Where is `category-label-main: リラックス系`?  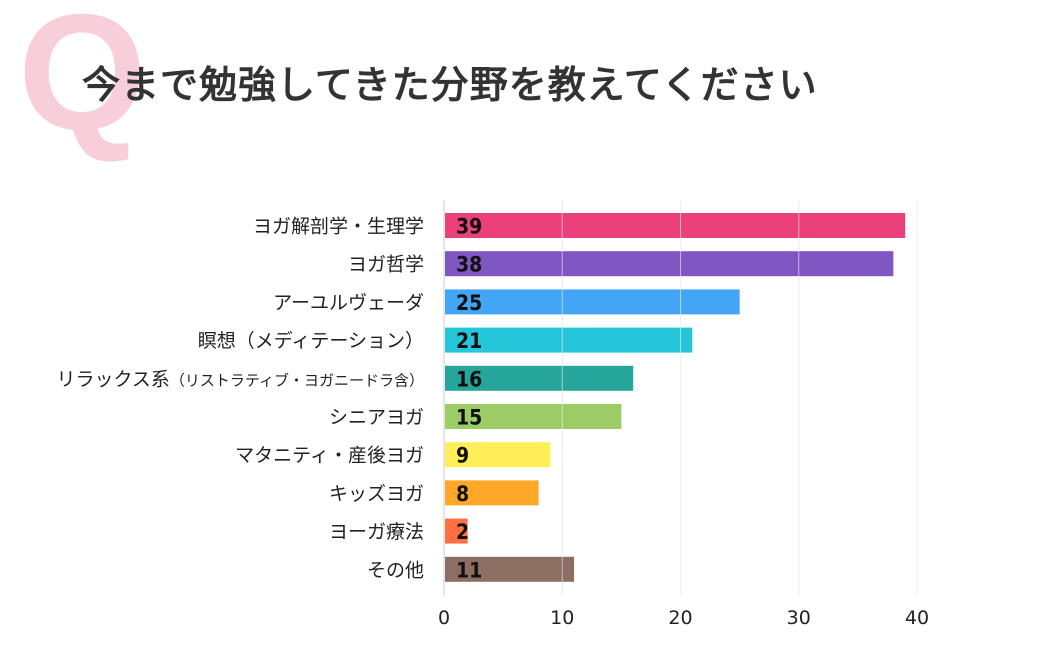
category-label-main: リラックス系 is located at coordinates (112, 379).